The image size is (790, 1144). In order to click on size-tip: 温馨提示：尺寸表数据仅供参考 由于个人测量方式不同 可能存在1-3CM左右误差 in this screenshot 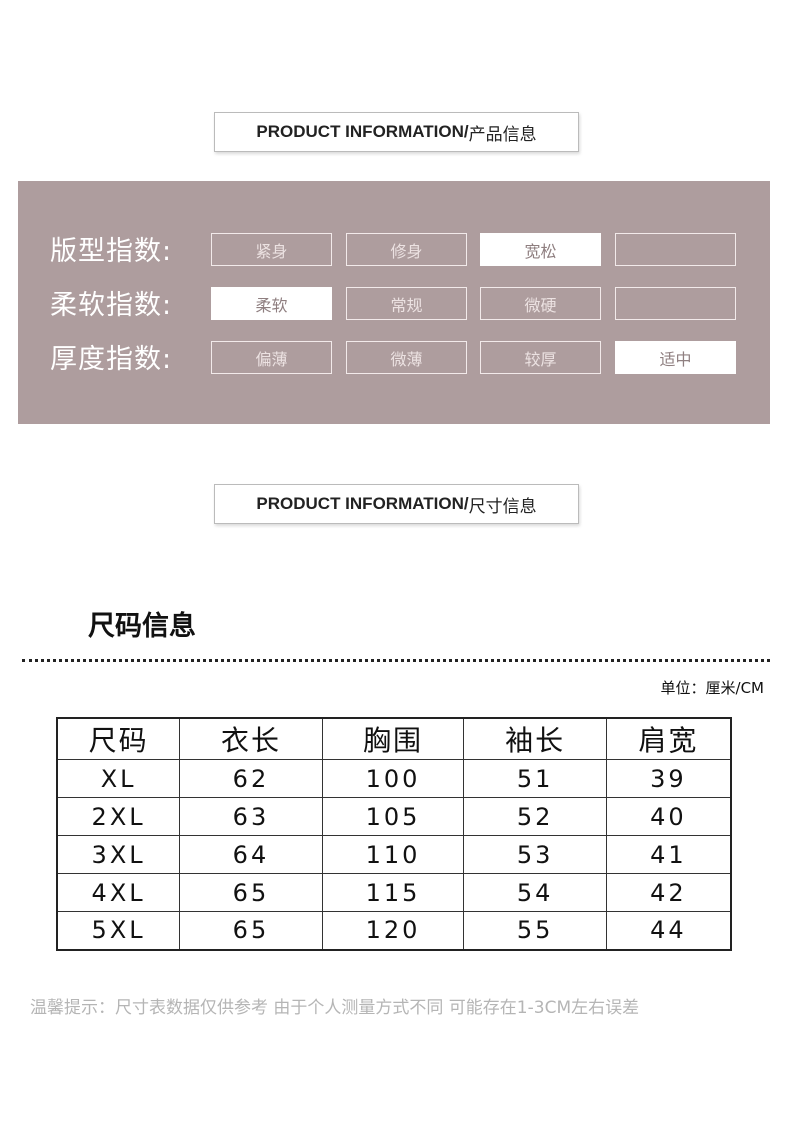, I will do `click(335, 1008)`.